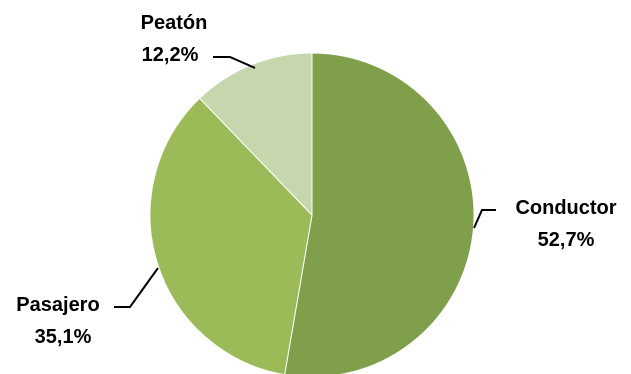 This screenshot has width=631, height=374. Describe the element at coordinates (63, 337) in the screenshot. I see `slice-label-pasajero-value: 35,1%` at that location.